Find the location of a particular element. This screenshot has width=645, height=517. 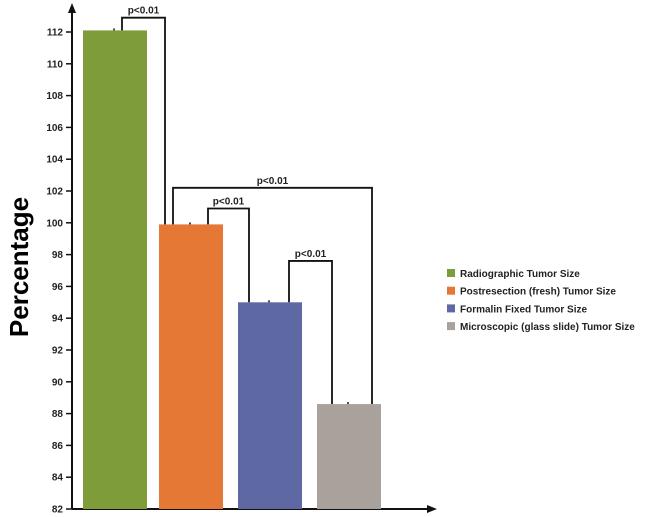

y-tick-label: 96 is located at coordinates (58, 287).